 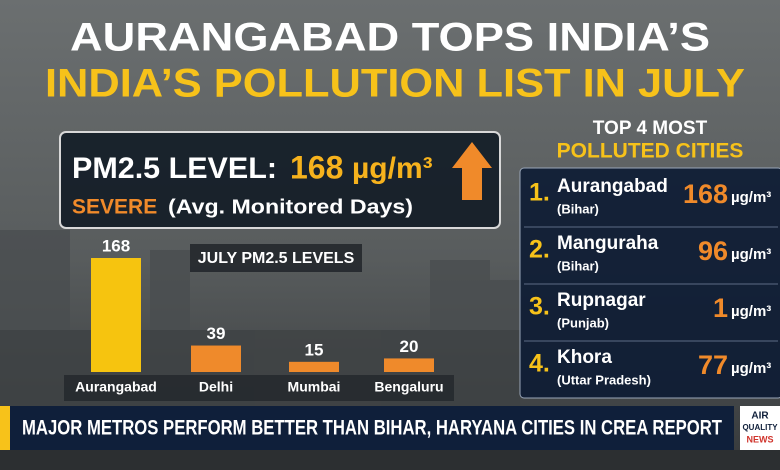 I want to click on callout-severity: SEVERE, so click(x=114, y=207).